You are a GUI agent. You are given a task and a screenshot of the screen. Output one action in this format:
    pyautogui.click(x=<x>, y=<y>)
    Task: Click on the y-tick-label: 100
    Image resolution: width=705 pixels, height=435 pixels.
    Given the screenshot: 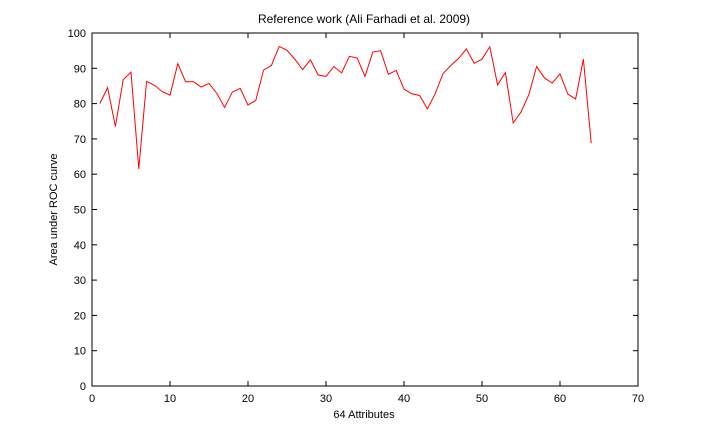 What is the action you would take?
    pyautogui.click(x=77, y=34)
    